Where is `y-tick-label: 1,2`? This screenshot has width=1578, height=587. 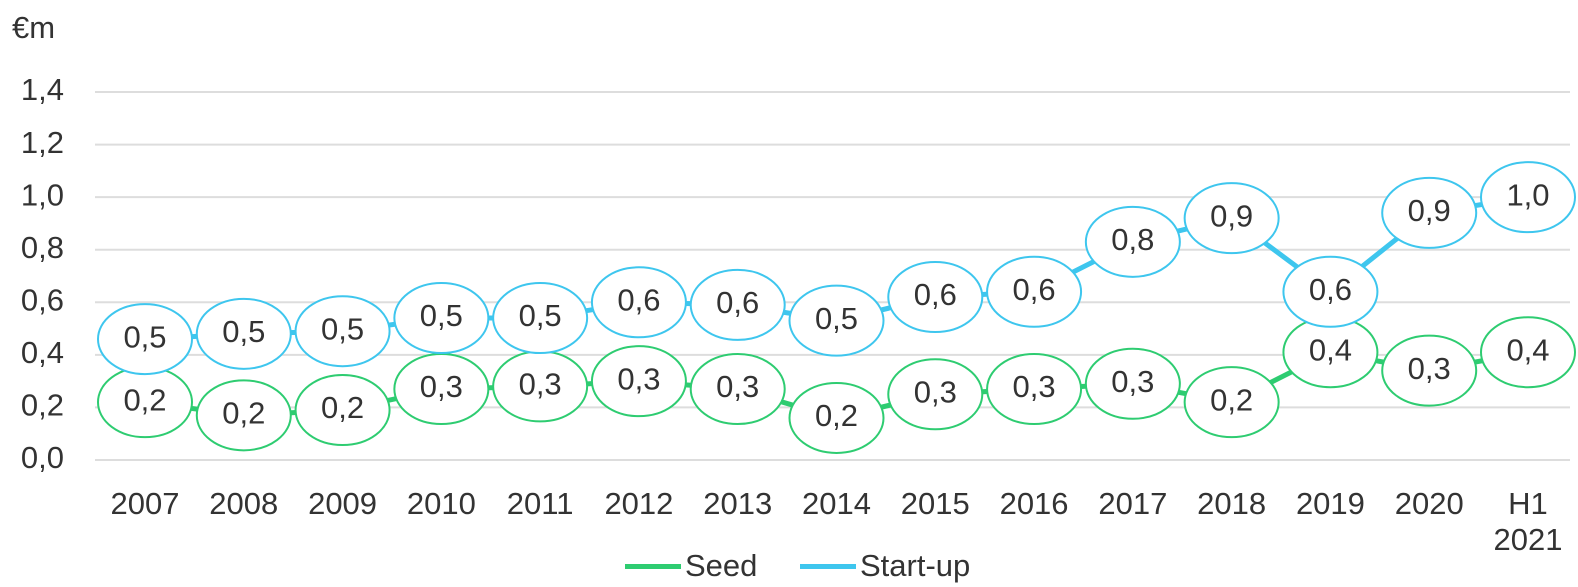 y-tick-label: 1,2 is located at coordinates (42, 142).